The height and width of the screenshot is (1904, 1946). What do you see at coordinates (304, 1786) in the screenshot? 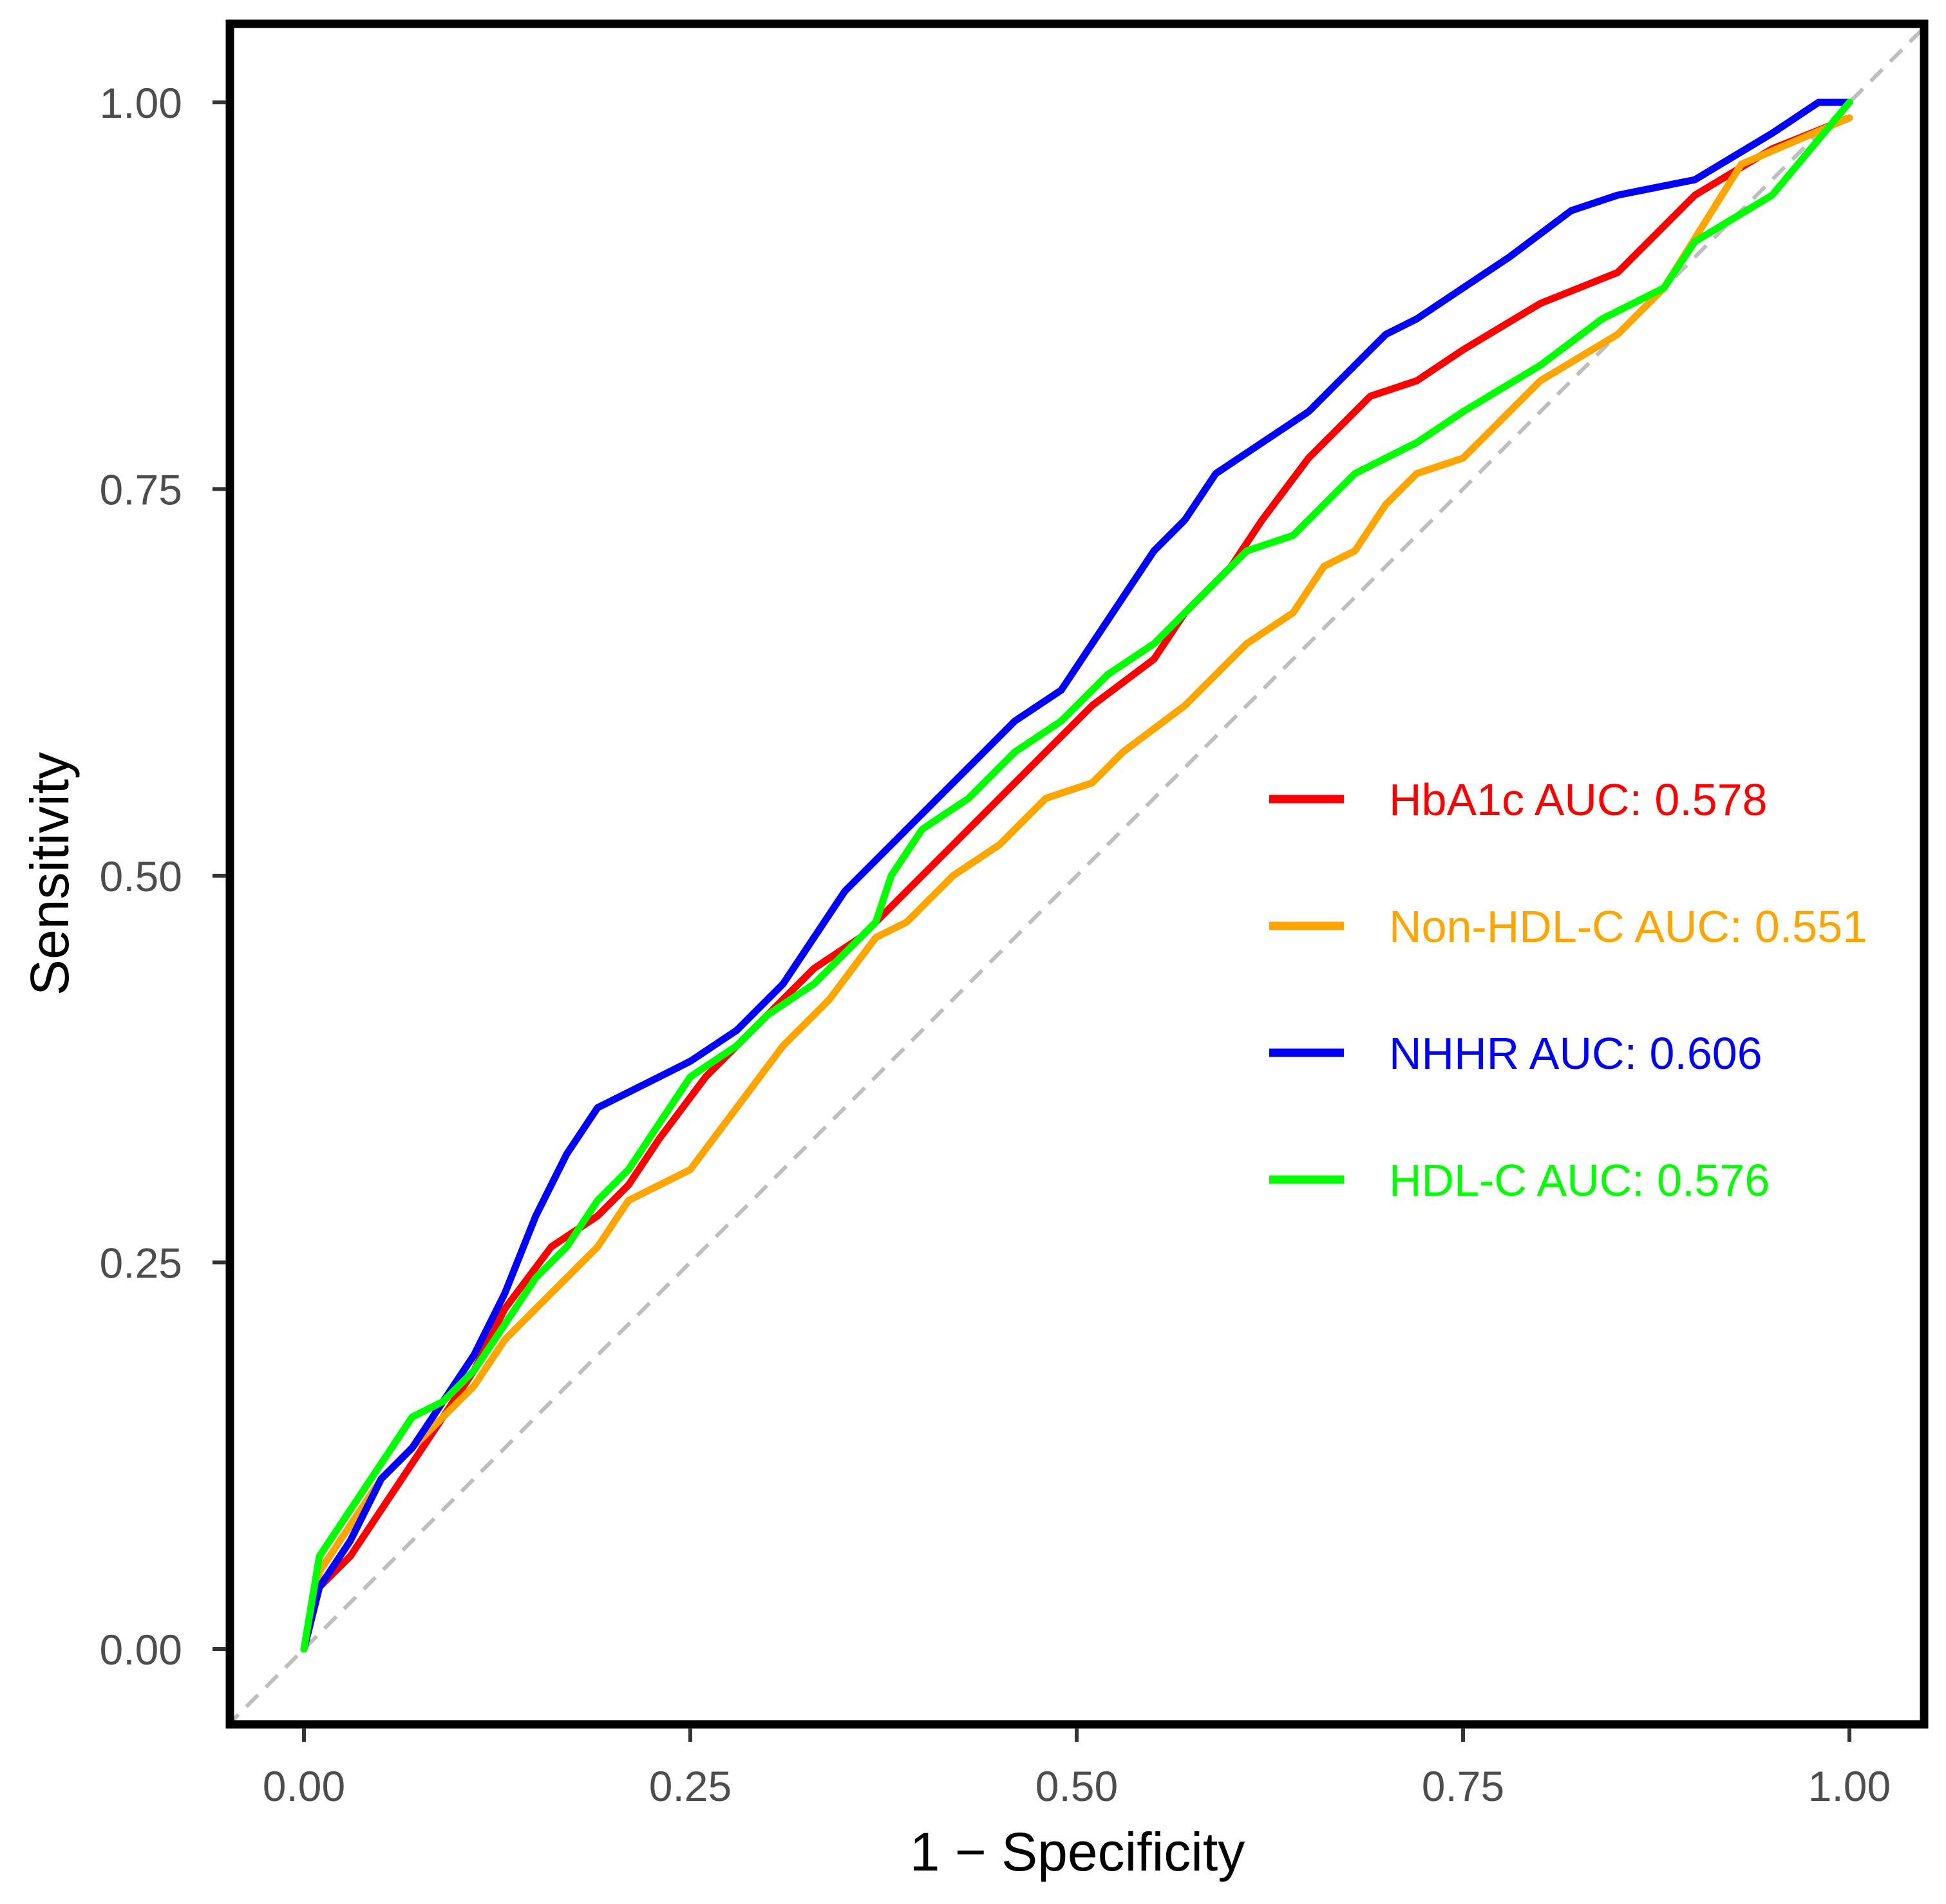
I see `x-tick-label: 0.00` at bounding box center [304, 1786].